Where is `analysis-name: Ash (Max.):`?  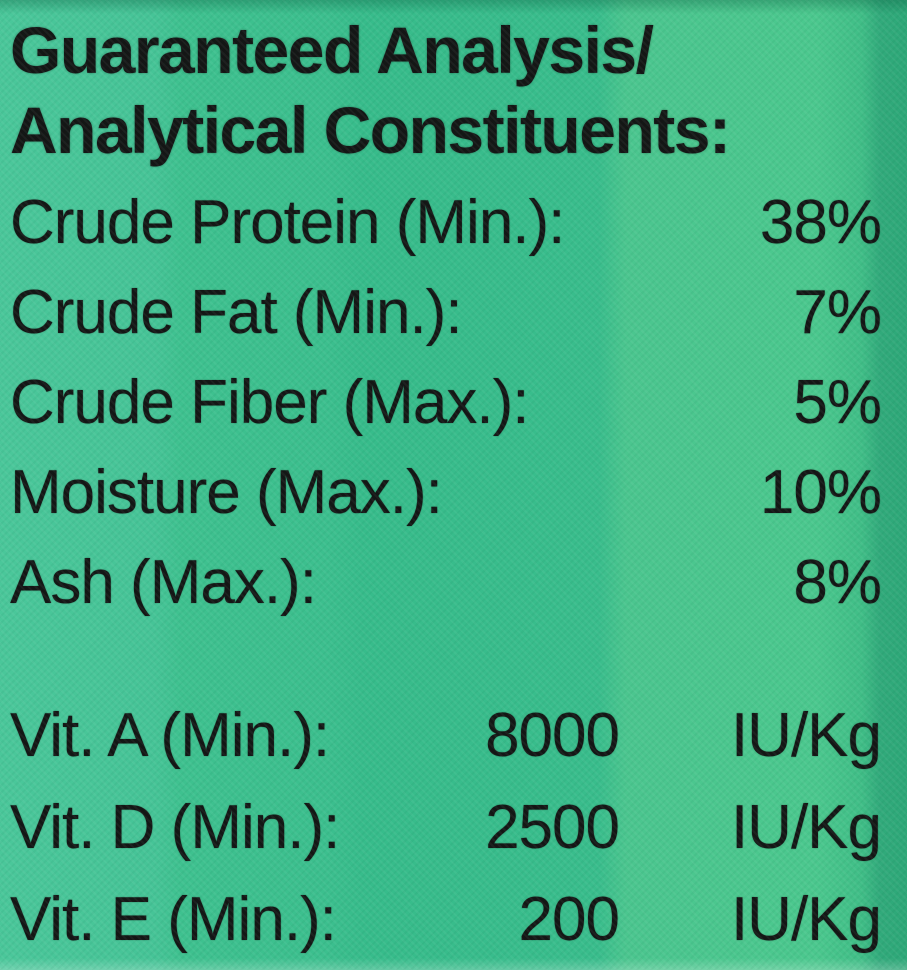
analysis-name: Ash (Max.): is located at coordinates (163, 582).